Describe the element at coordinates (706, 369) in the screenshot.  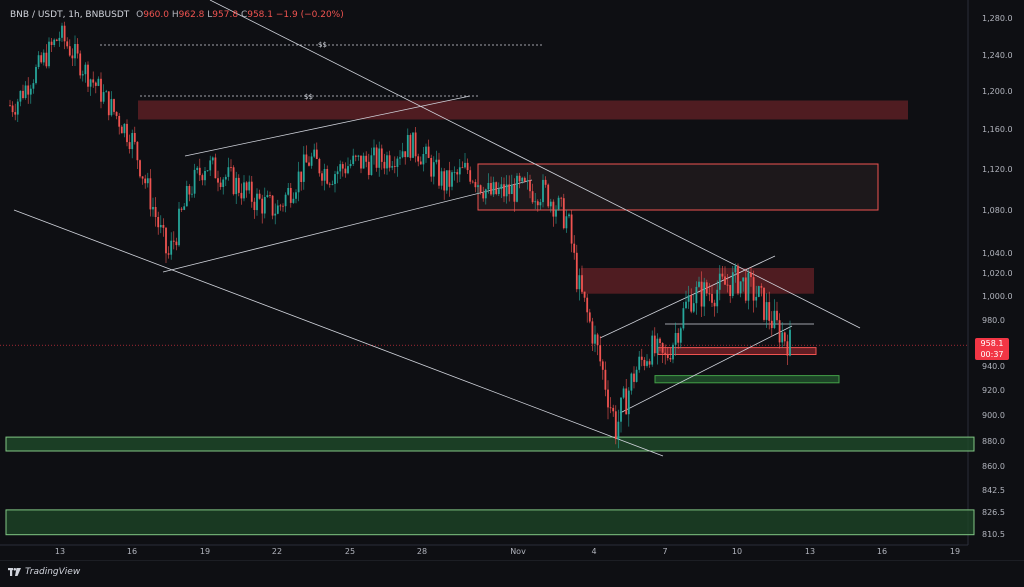
I see `rising-channel-lower` at that location.